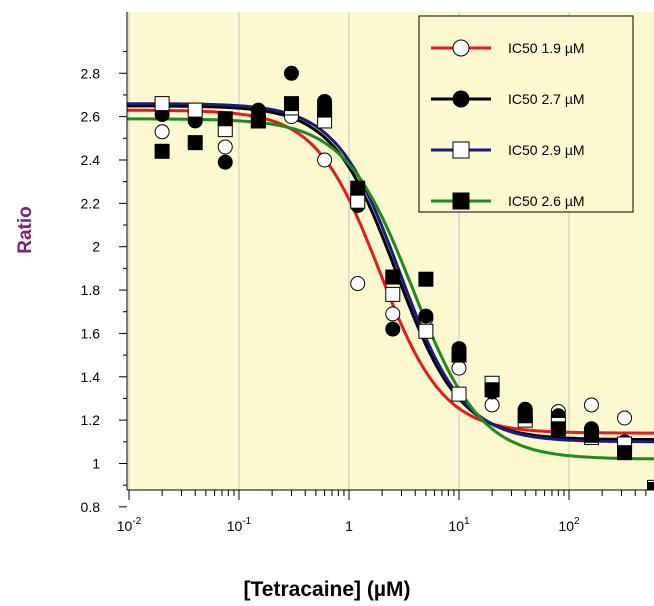 The width and height of the screenshot is (654, 606). Describe the element at coordinates (467, 521) in the screenshot. I see `x-tick-exponent: 1` at that location.